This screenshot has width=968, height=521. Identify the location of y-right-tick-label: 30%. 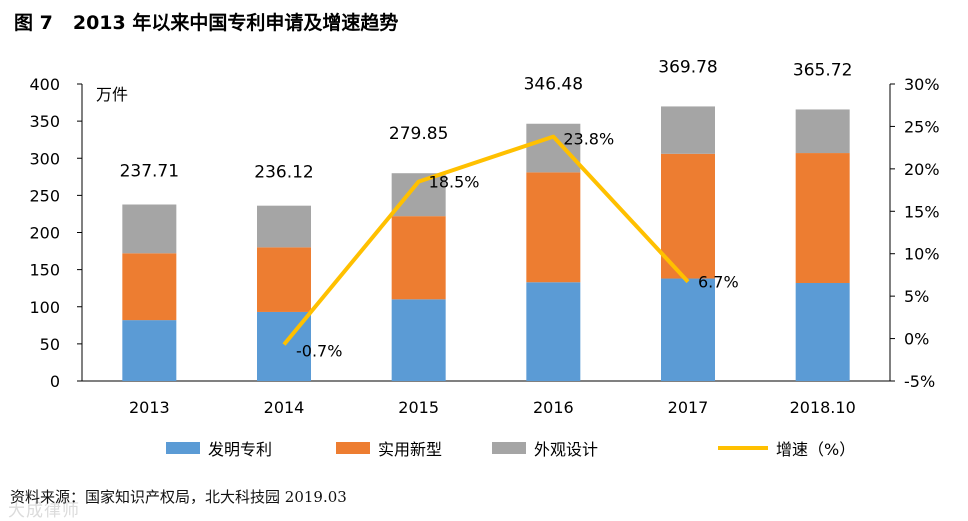
(922, 84).